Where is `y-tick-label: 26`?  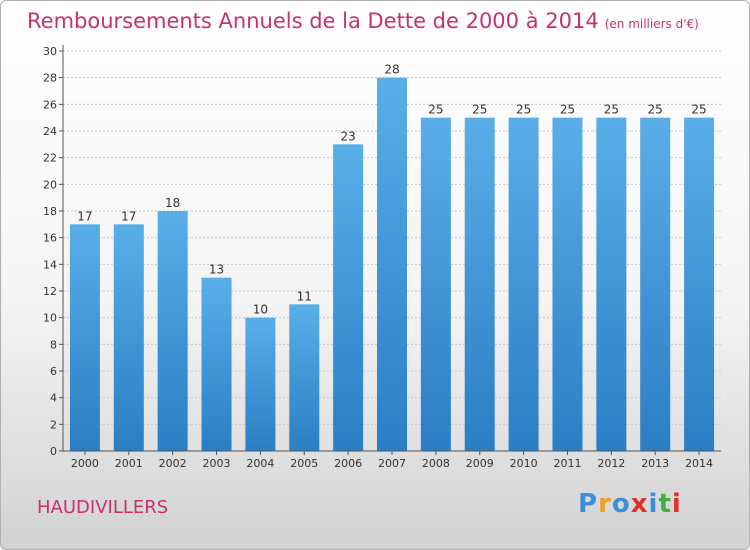
y-tick-label: 26 is located at coordinates (50, 104).